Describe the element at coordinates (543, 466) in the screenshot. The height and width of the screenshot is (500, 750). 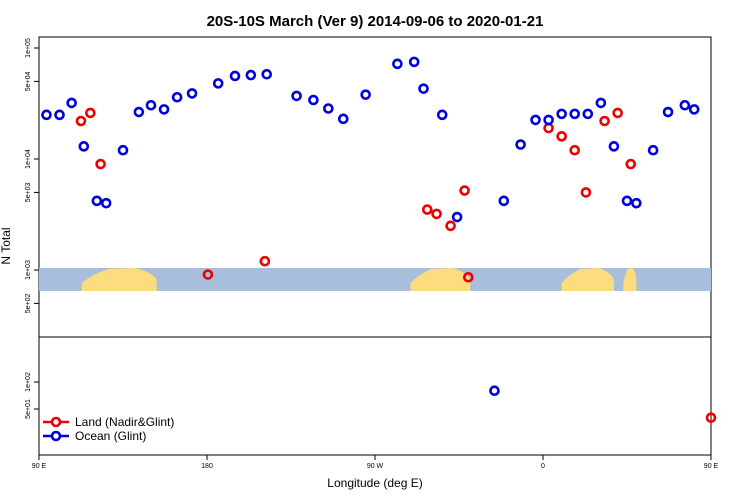
I see `x-tick-label: 0` at that location.